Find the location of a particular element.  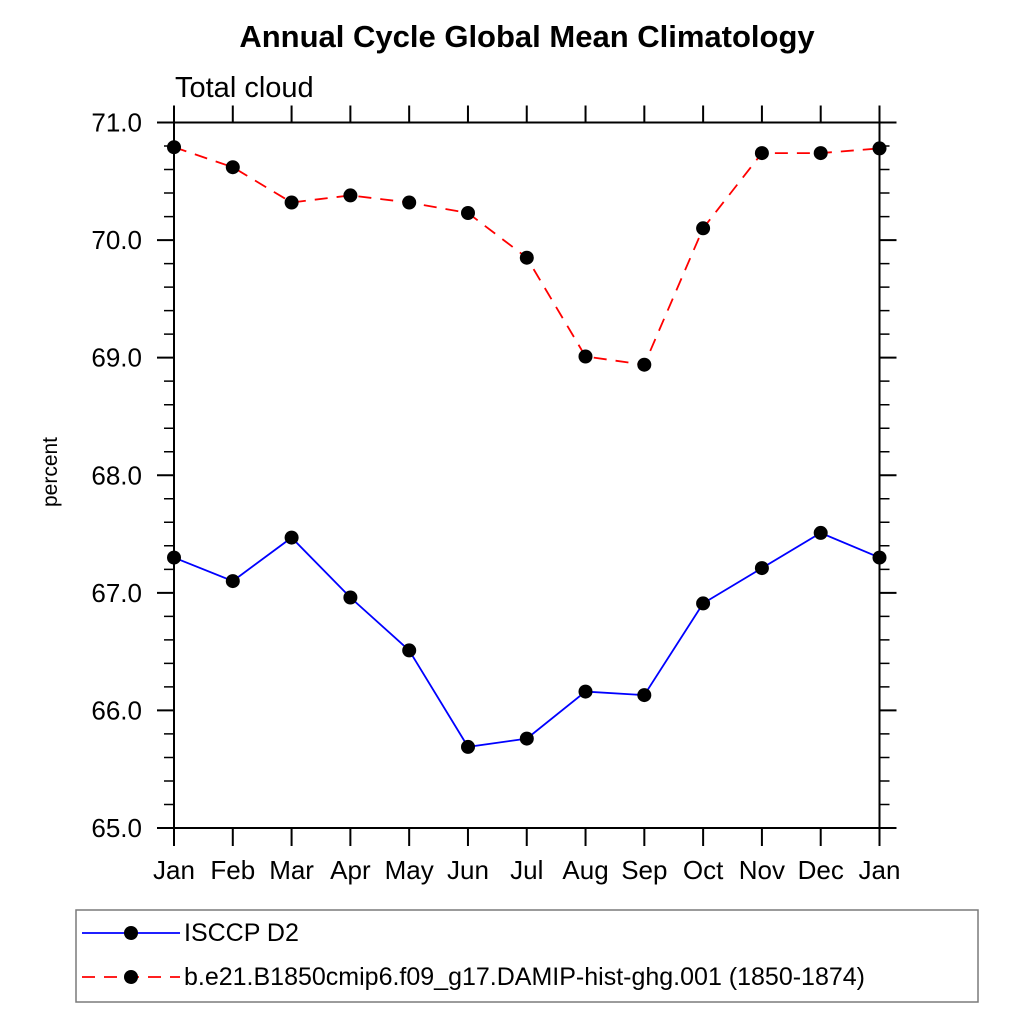

legend-box is located at coordinates (527, 956).